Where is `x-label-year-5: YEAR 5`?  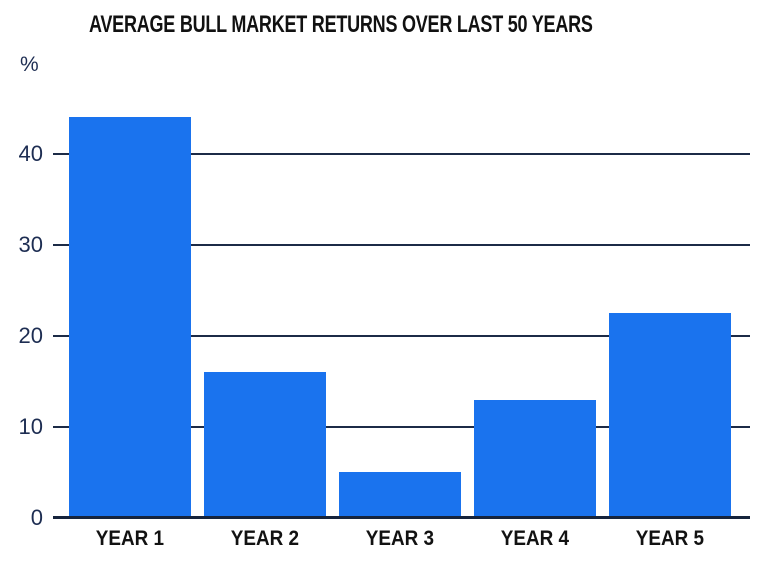 x-label-year-5: YEAR 5 is located at coordinates (670, 539).